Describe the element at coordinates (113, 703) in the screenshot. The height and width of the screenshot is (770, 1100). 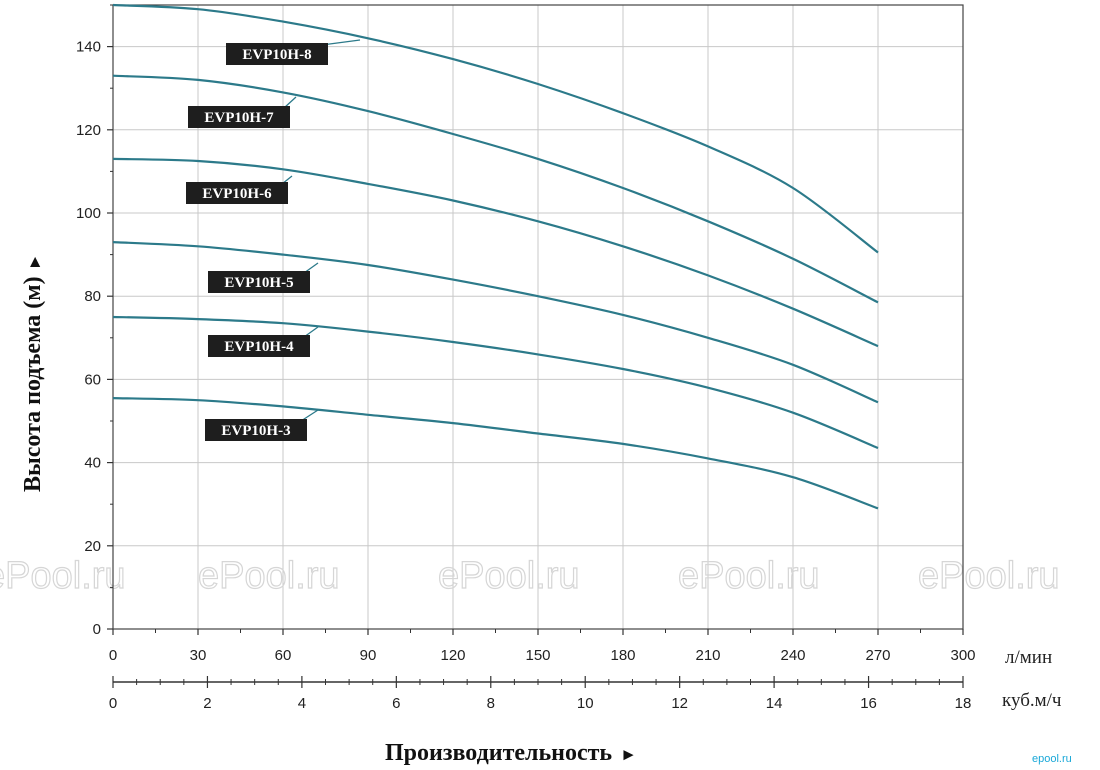
I see `x2-tick-label: 0` at that location.